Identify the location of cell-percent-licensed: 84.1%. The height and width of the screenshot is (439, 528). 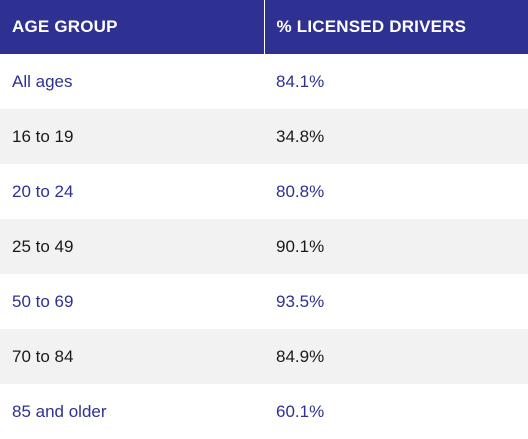
(396, 81).